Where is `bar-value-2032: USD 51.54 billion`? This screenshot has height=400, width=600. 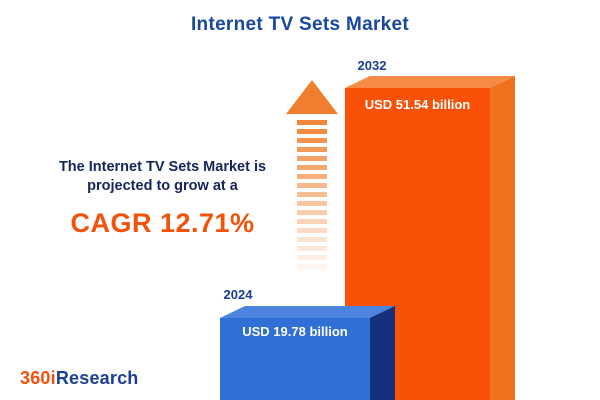 bar-value-2032: USD 51.54 billion is located at coordinates (417, 104).